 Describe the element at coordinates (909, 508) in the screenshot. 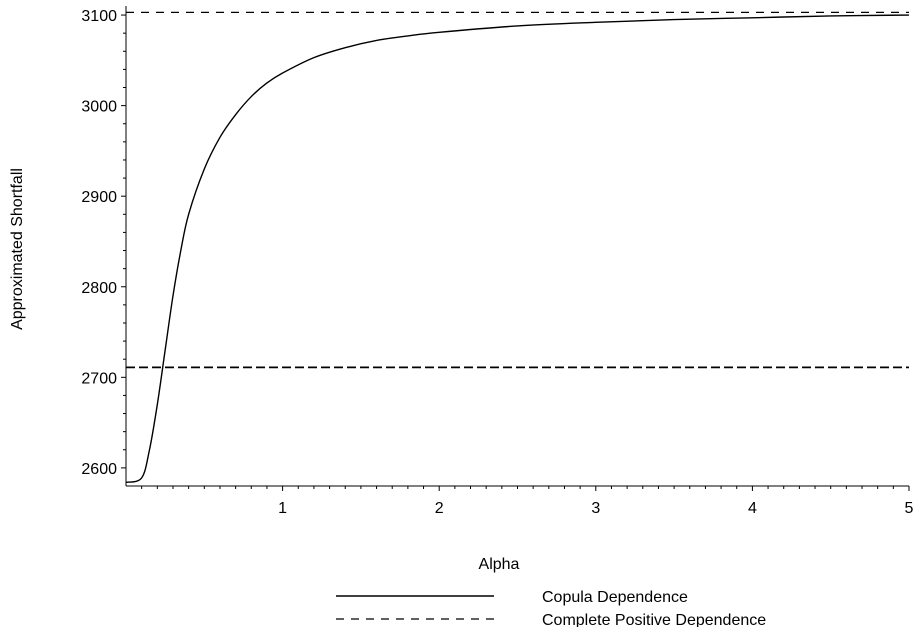

I see `x-tick-label: 5` at that location.